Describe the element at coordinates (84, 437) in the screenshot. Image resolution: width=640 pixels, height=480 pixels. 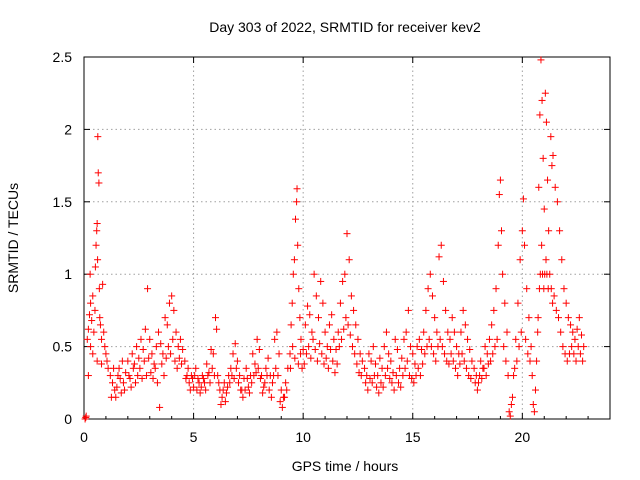
I see `x-tick-label: 0` at that location.